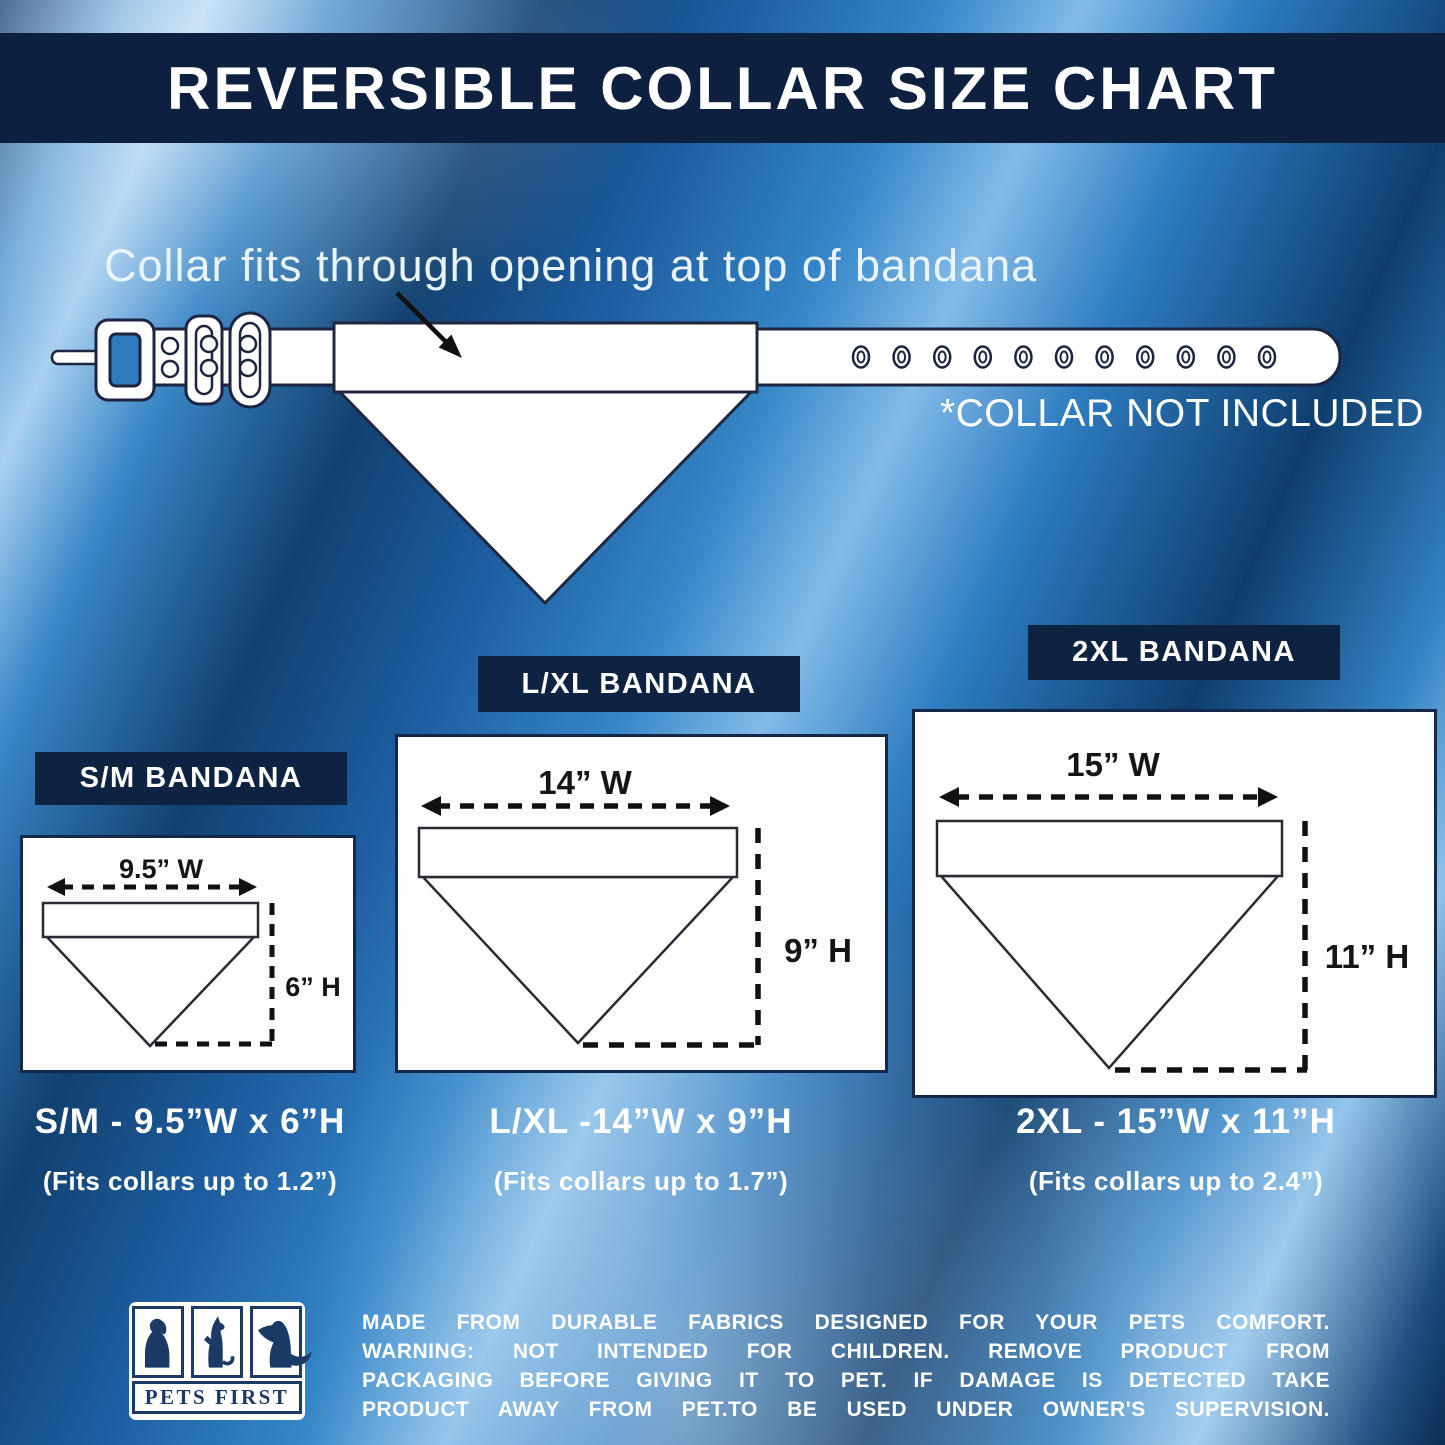 The width and height of the screenshot is (1445, 1445). What do you see at coordinates (150, 920) in the screenshot?
I see `diagram-band-sm` at bounding box center [150, 920].